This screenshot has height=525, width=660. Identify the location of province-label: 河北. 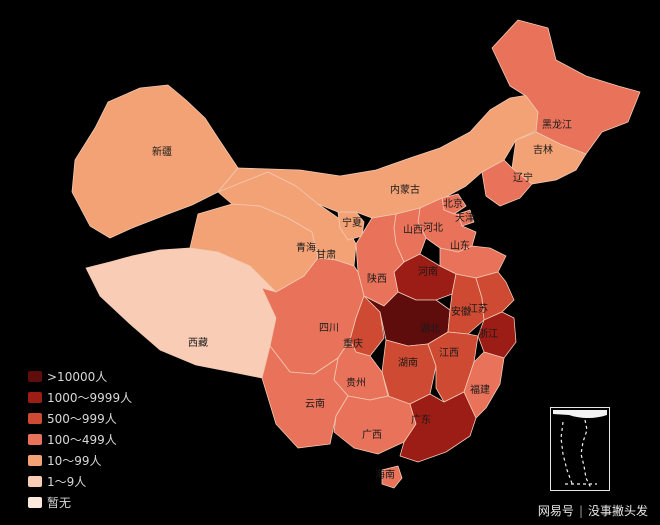
(433, 228).